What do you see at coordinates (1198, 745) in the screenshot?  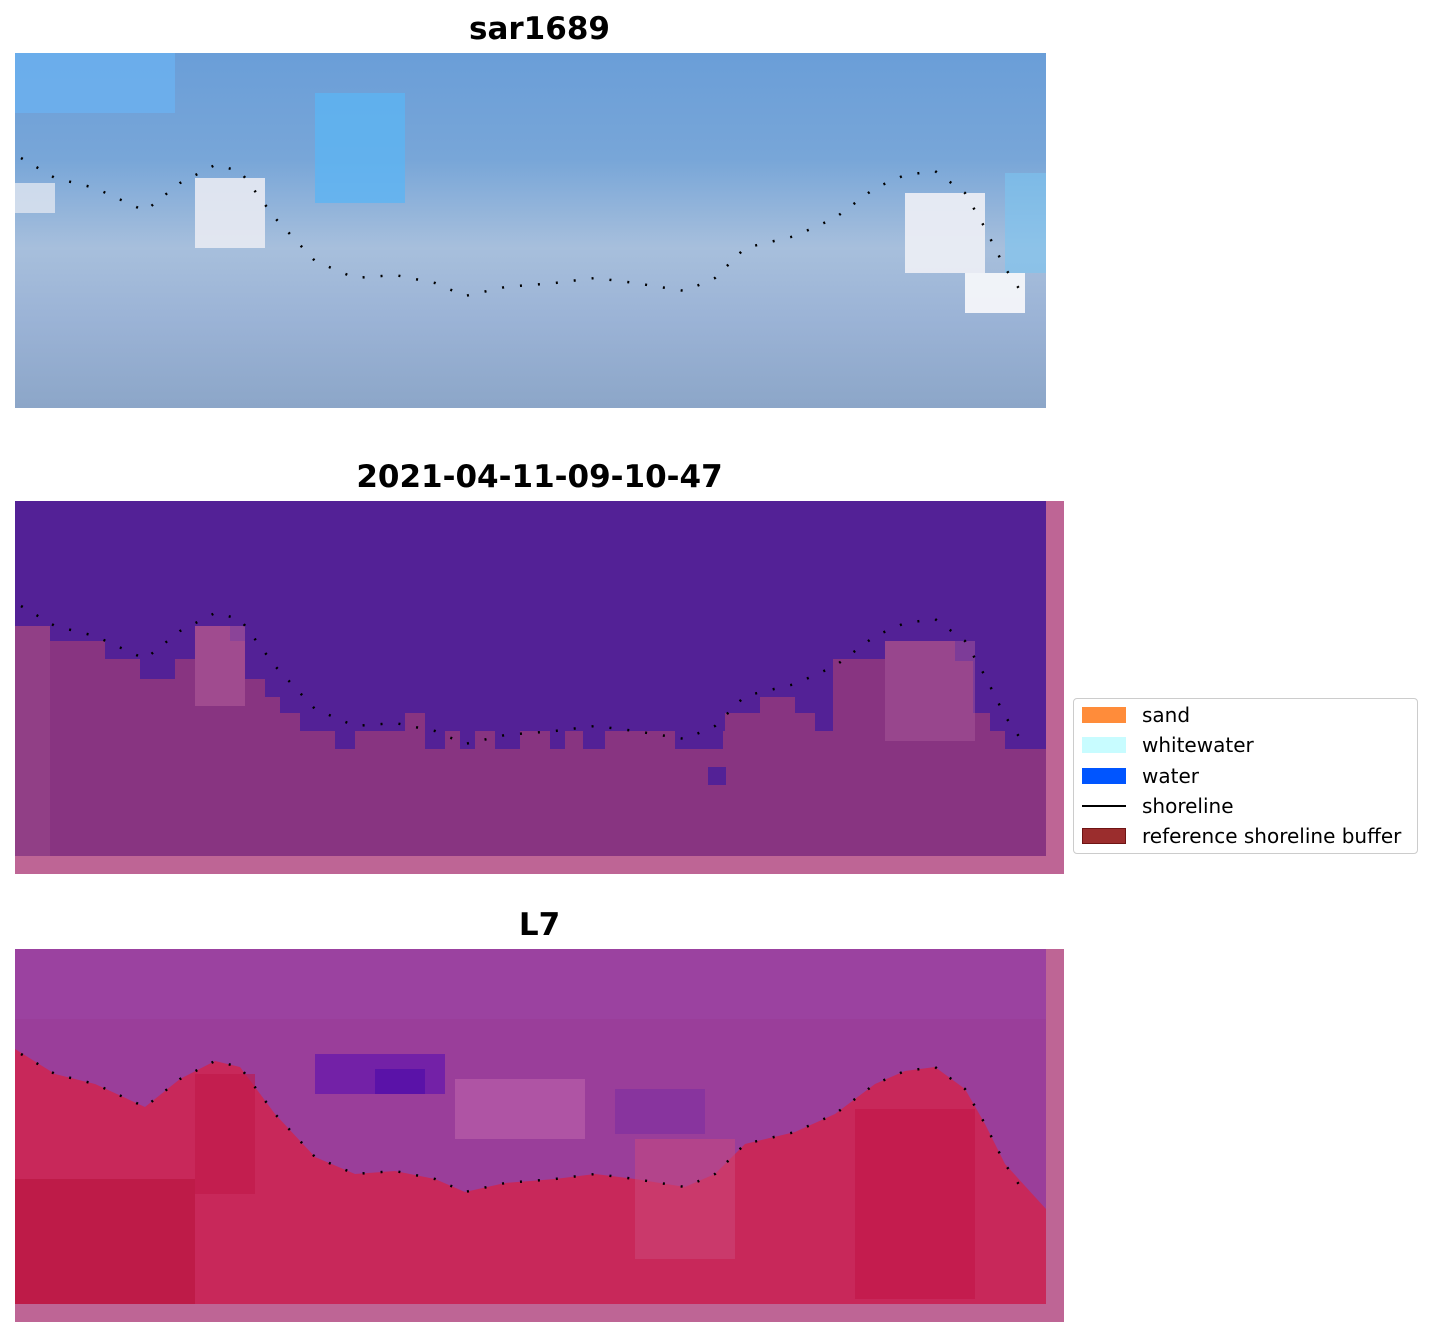 I see `legend-label: whitewater` at bounding box center [1198, 745].